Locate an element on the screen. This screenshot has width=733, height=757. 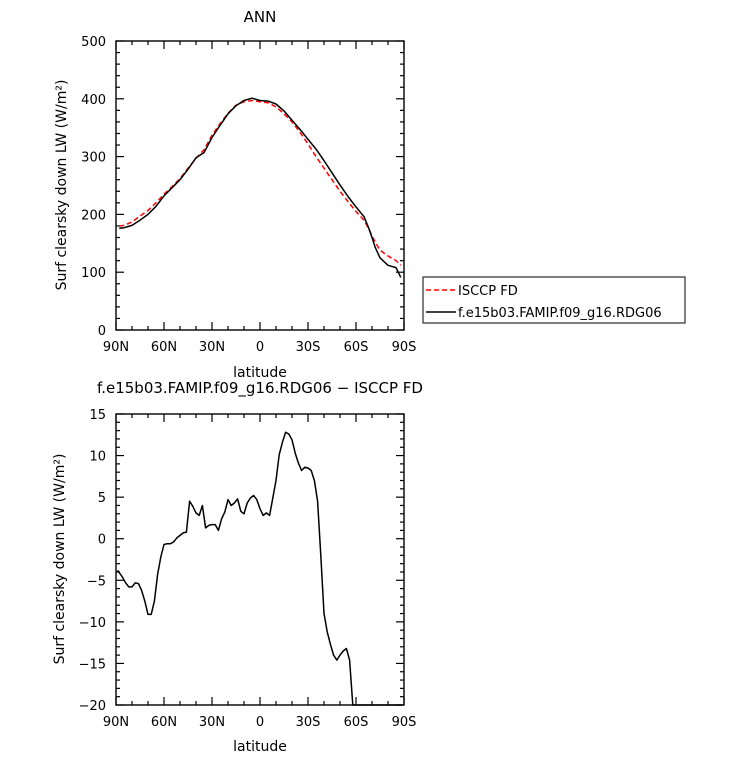
top-x-tick-label: 60N is located at coordinates (164, 347).